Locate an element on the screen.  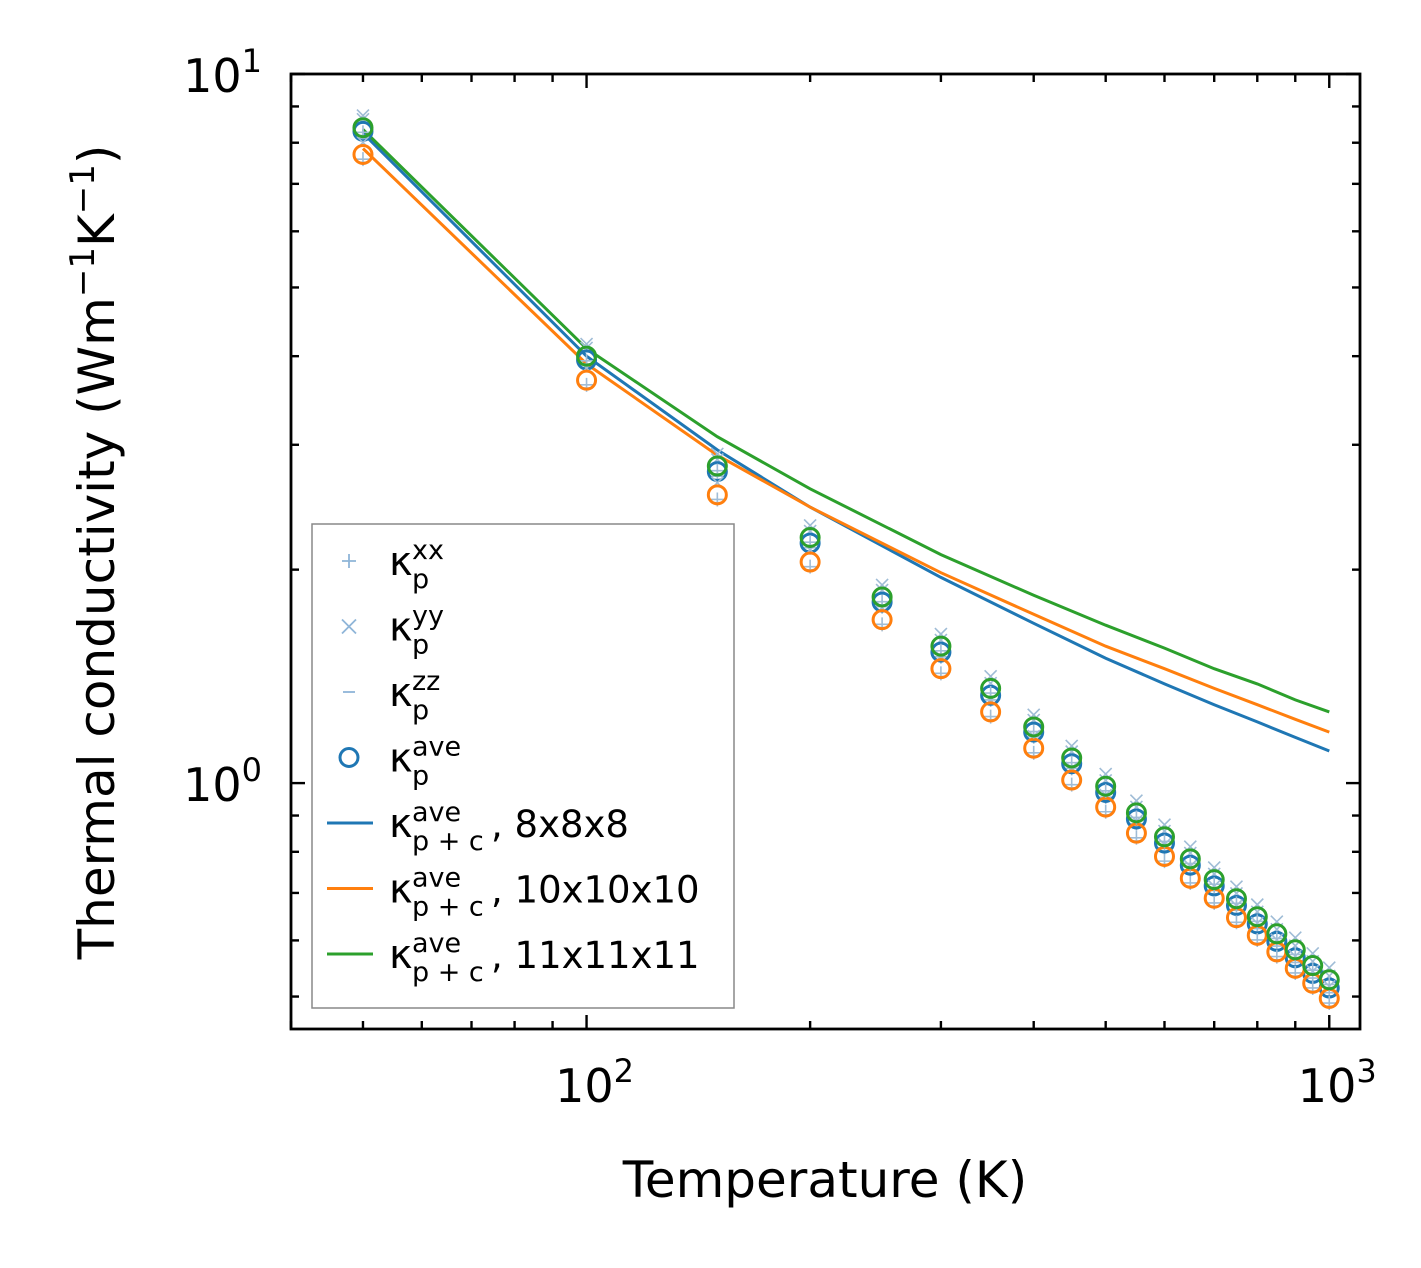
legend-superscript: xx is located at coordinates (428, 550).